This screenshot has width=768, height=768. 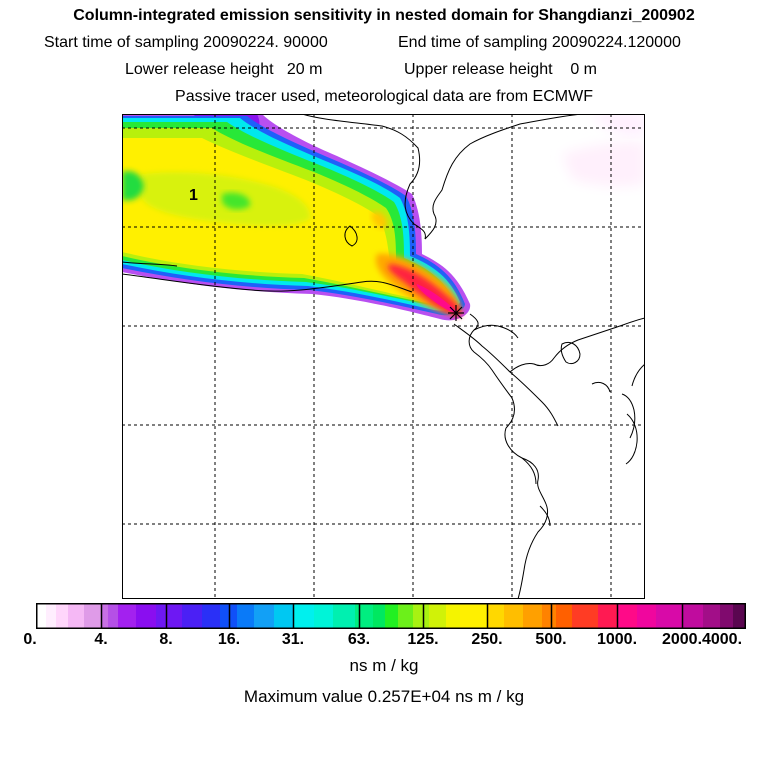 What do you see at coordinates (617, 639) in the screenshot?
I see `colorbar-tick-label: 1000.` at bounding box center [617, 639].